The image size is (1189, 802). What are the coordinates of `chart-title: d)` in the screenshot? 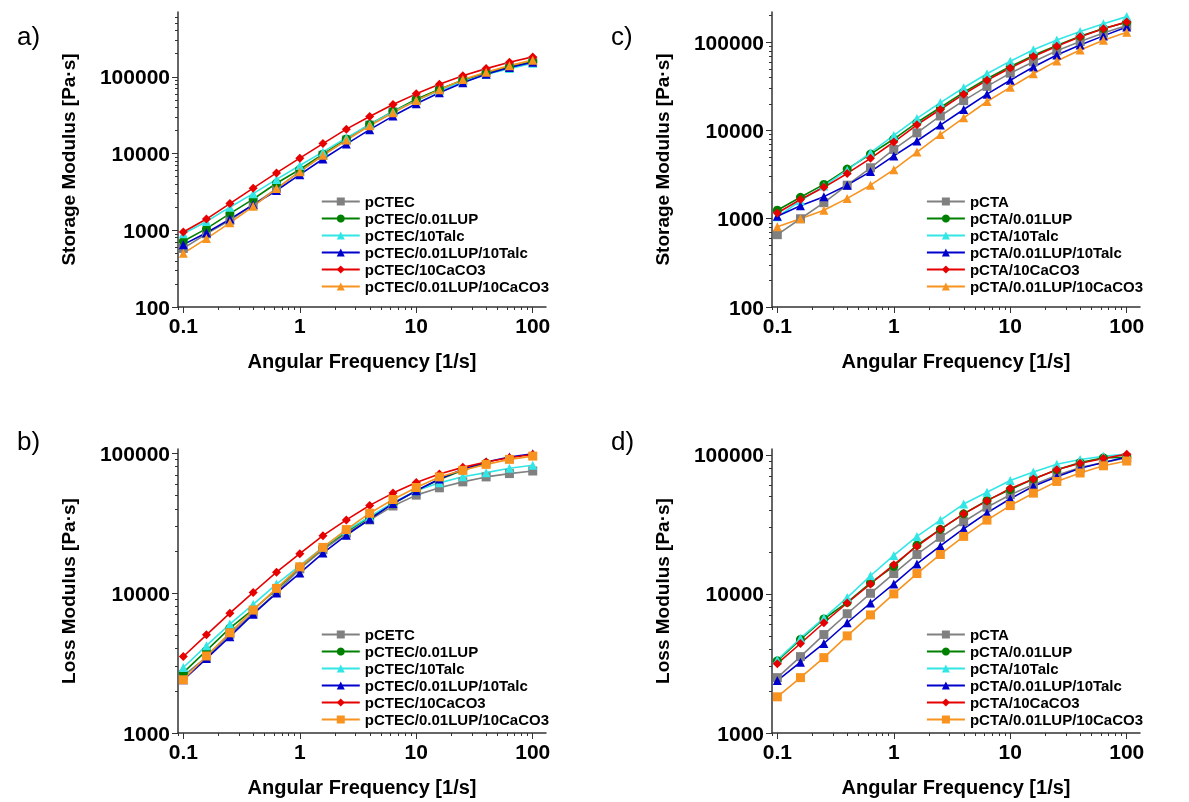 It's located at (623, 441).